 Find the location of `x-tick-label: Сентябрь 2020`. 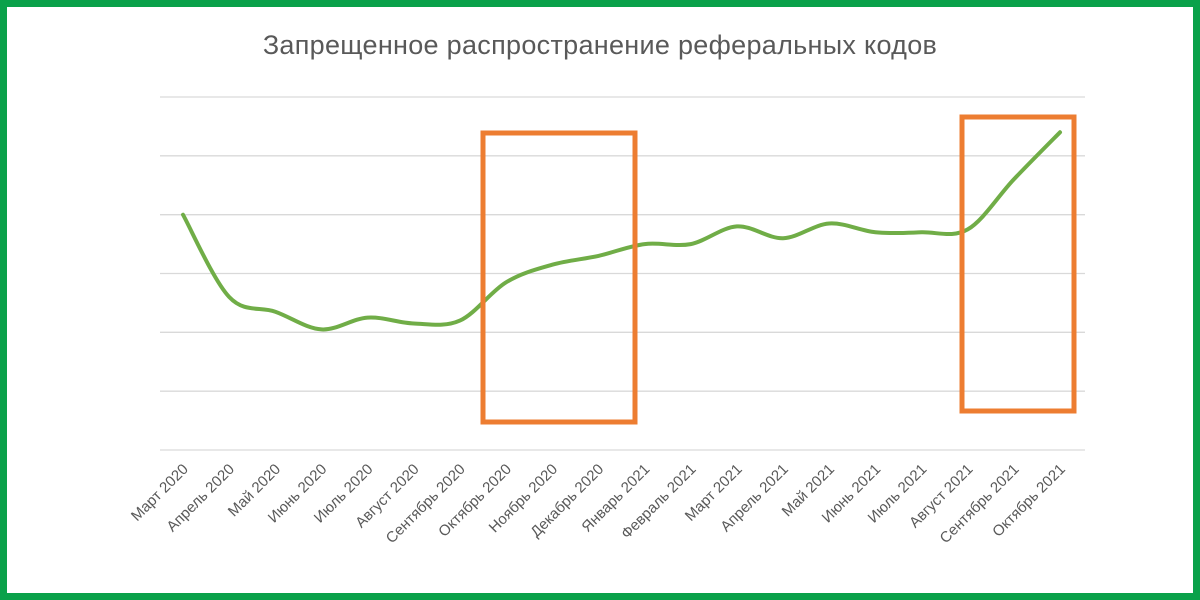

x-tick-label: Сентябрь 2020 is located at coordinates (426, 504).